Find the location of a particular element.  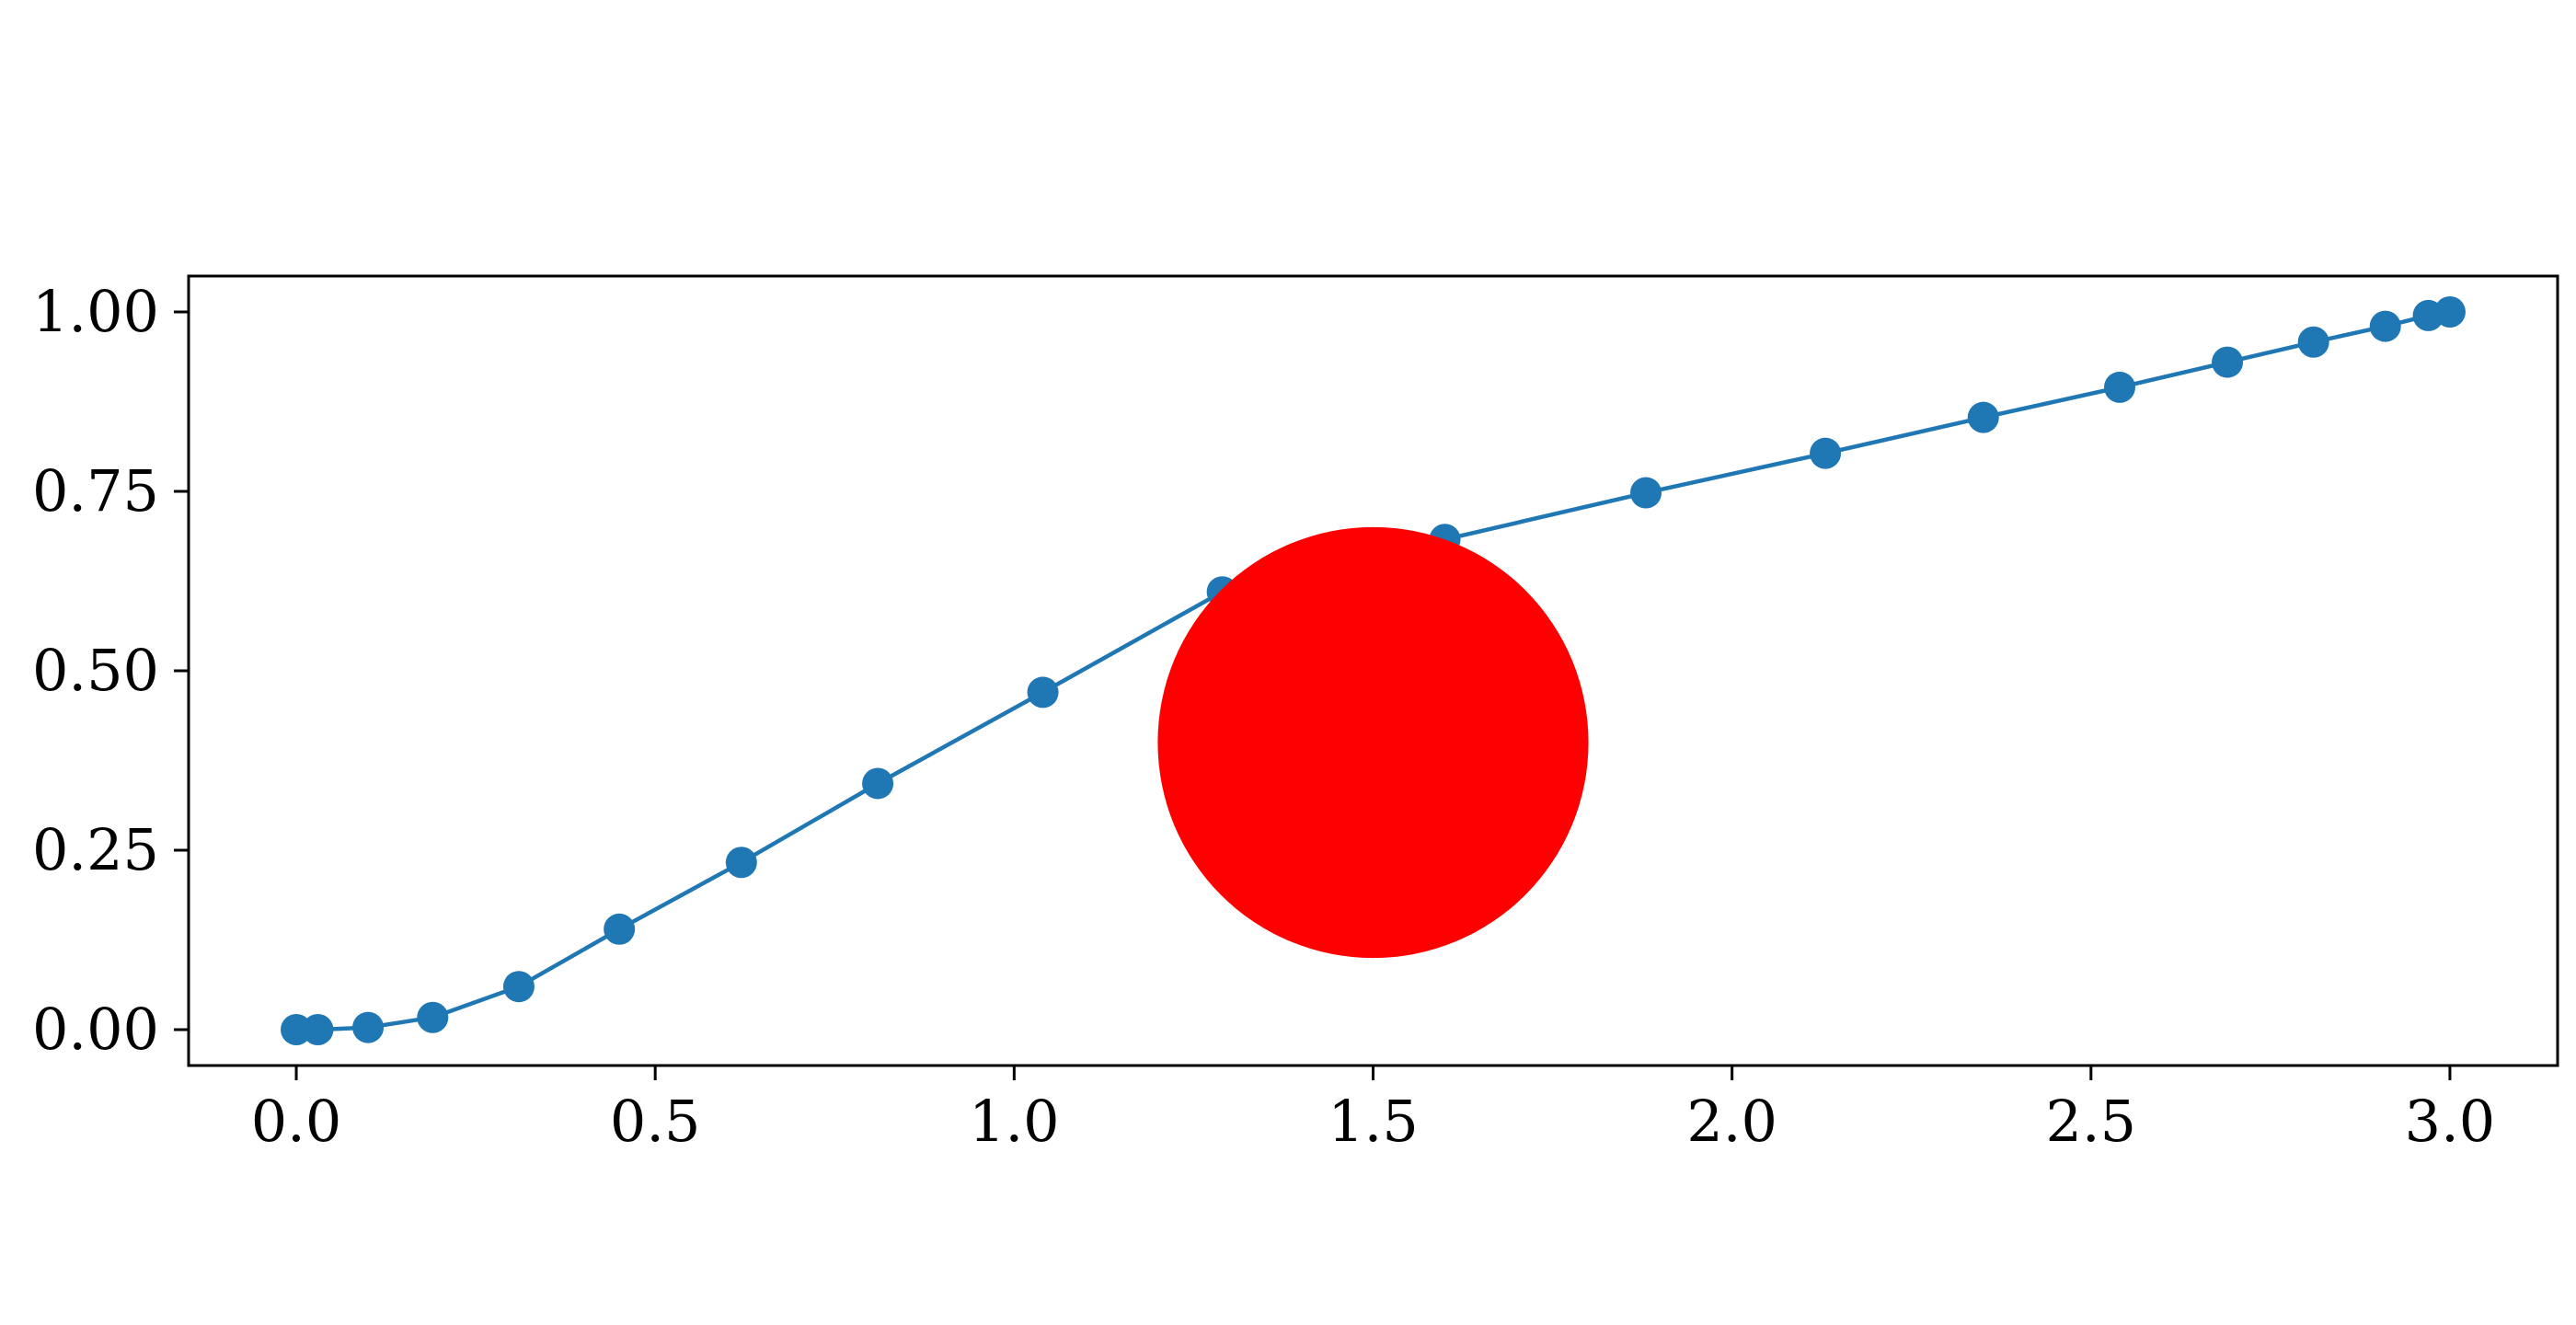

y-tick-label: 1.00 is located at coordinates (95, 311).